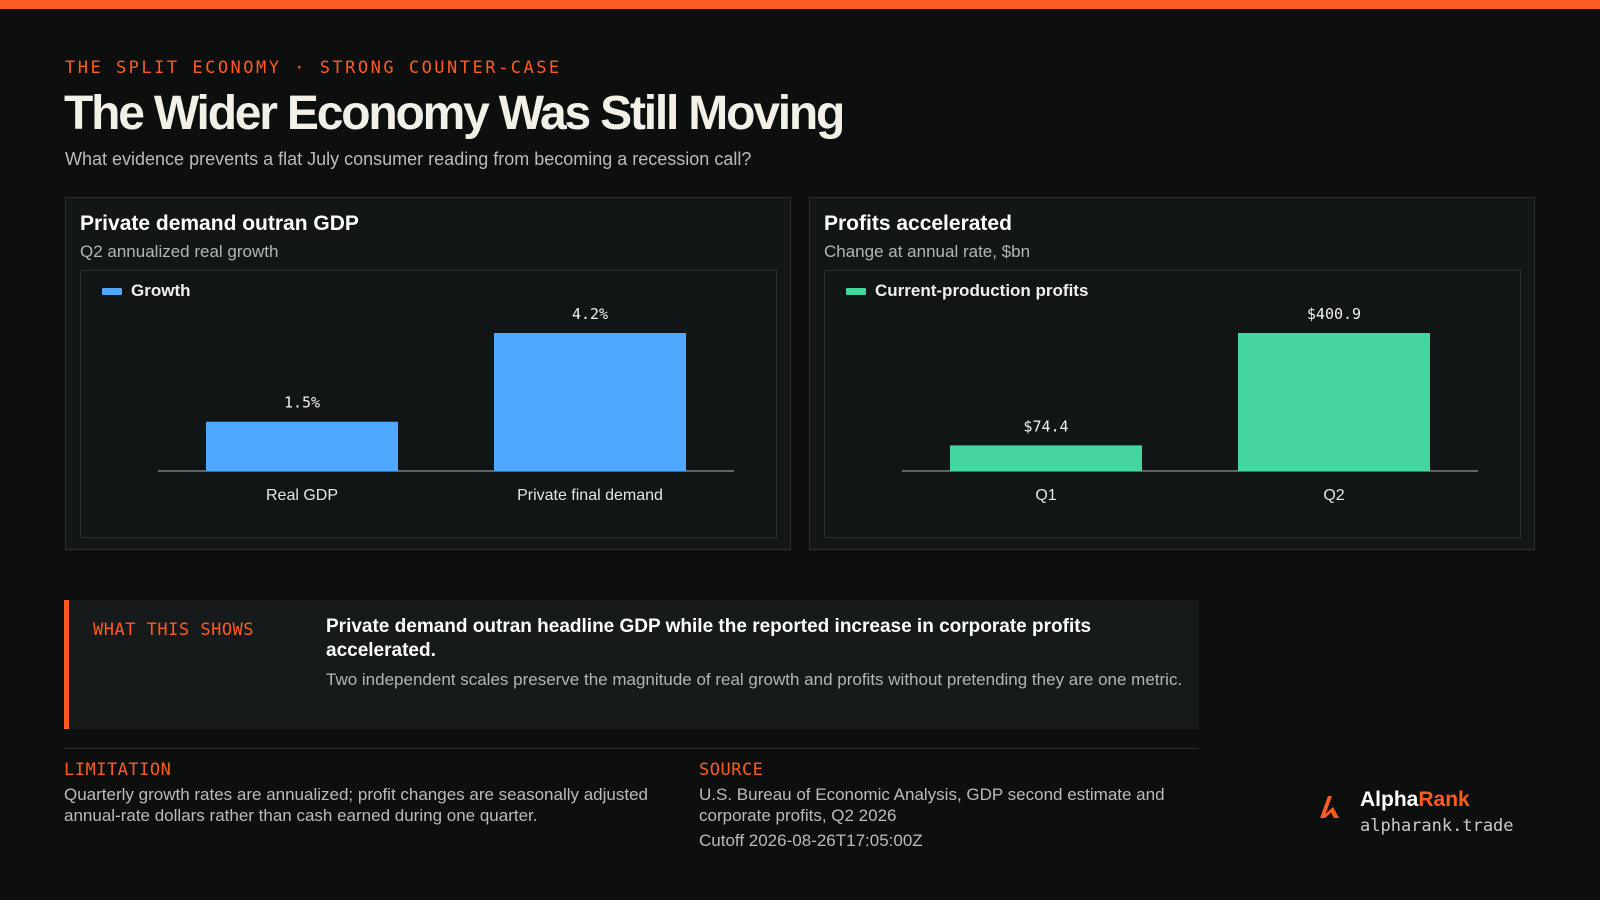 Image resolution: width=1600 pixels, height=900 pixels. I want to click on cutoff-text: Cutoff 2026-08-26T17:05:00Z, so click(811, 840).